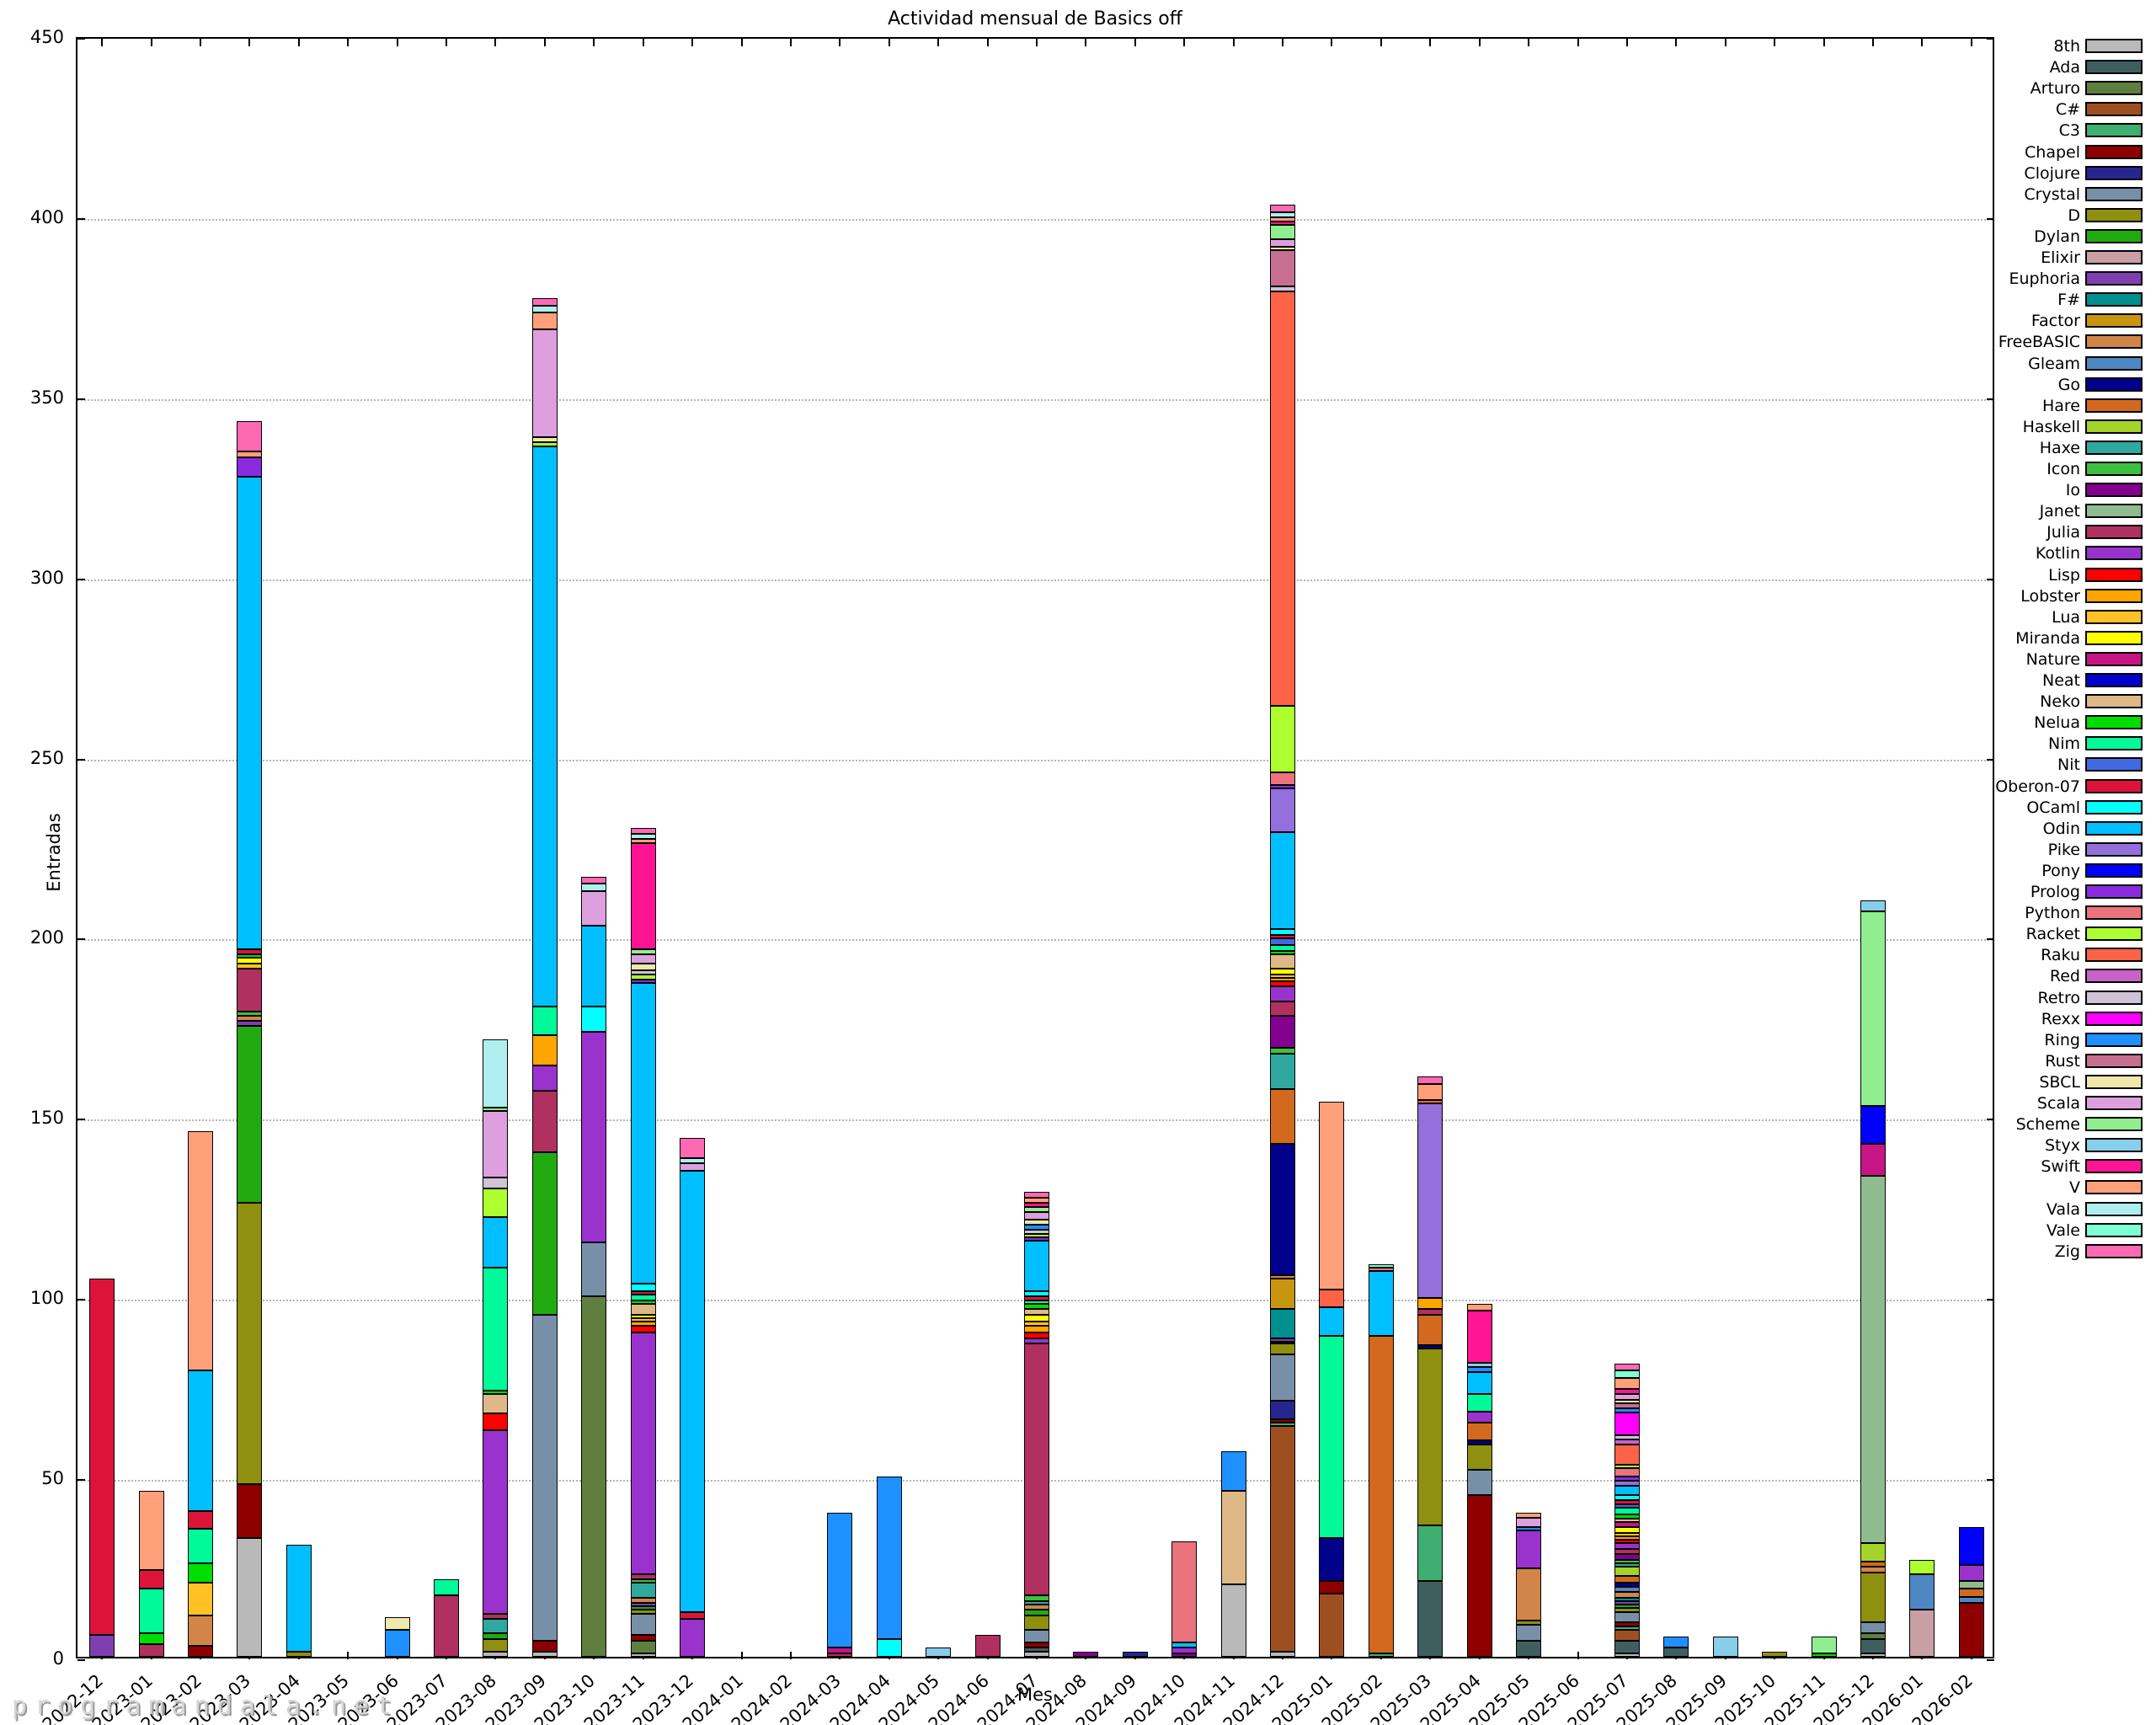 The width and height of the screenshot is (2156, 1725). What do you see at coordinates (496, 1421) in the screenshot?
I see `bar-segment-2023-08-Lisp` at bounding box center [496, 1421].